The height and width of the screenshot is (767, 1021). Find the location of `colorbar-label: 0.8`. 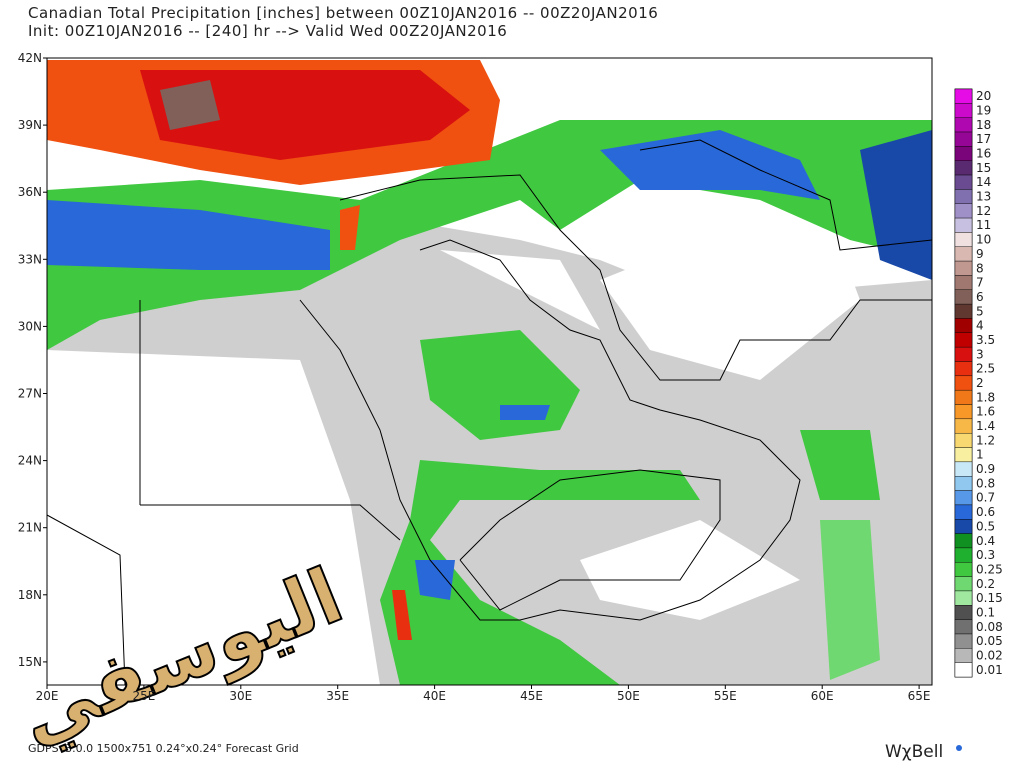

colorbar-label: 0.8 is located at coordinates (985, 483).